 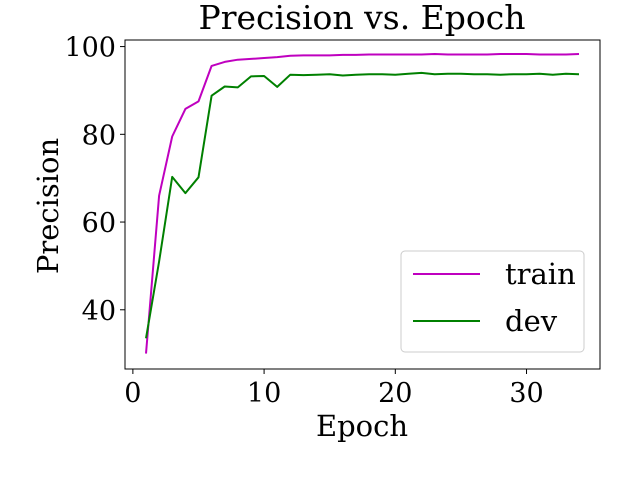 What do you see at coordinates (531, 321) in the screenshot?
I see `legend-label-dev: dev` at bounding box center [531, 321].